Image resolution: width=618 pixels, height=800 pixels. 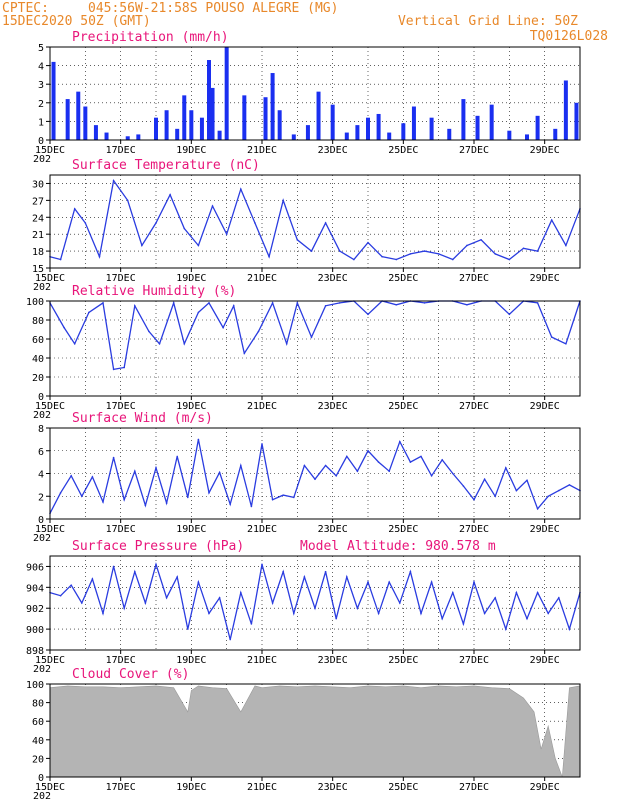 I want to click on x-tick-label: 15DEC, so click(x=50, y=150).